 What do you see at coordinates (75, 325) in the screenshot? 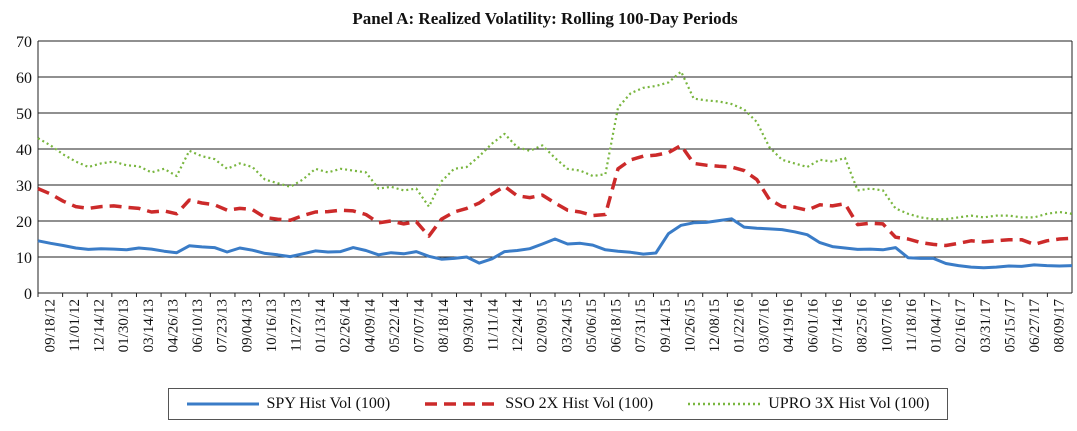
I see `x-tick-label: 11/01/12` at bounding box center [75, 325].